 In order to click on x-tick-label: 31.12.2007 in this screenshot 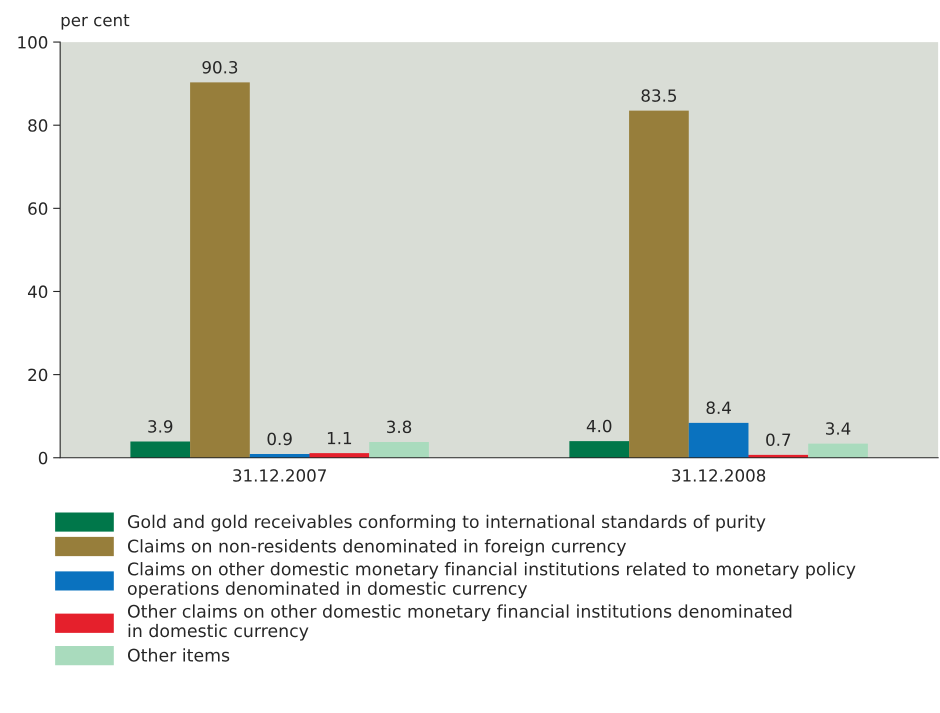, I will do `click(279, 475)`.